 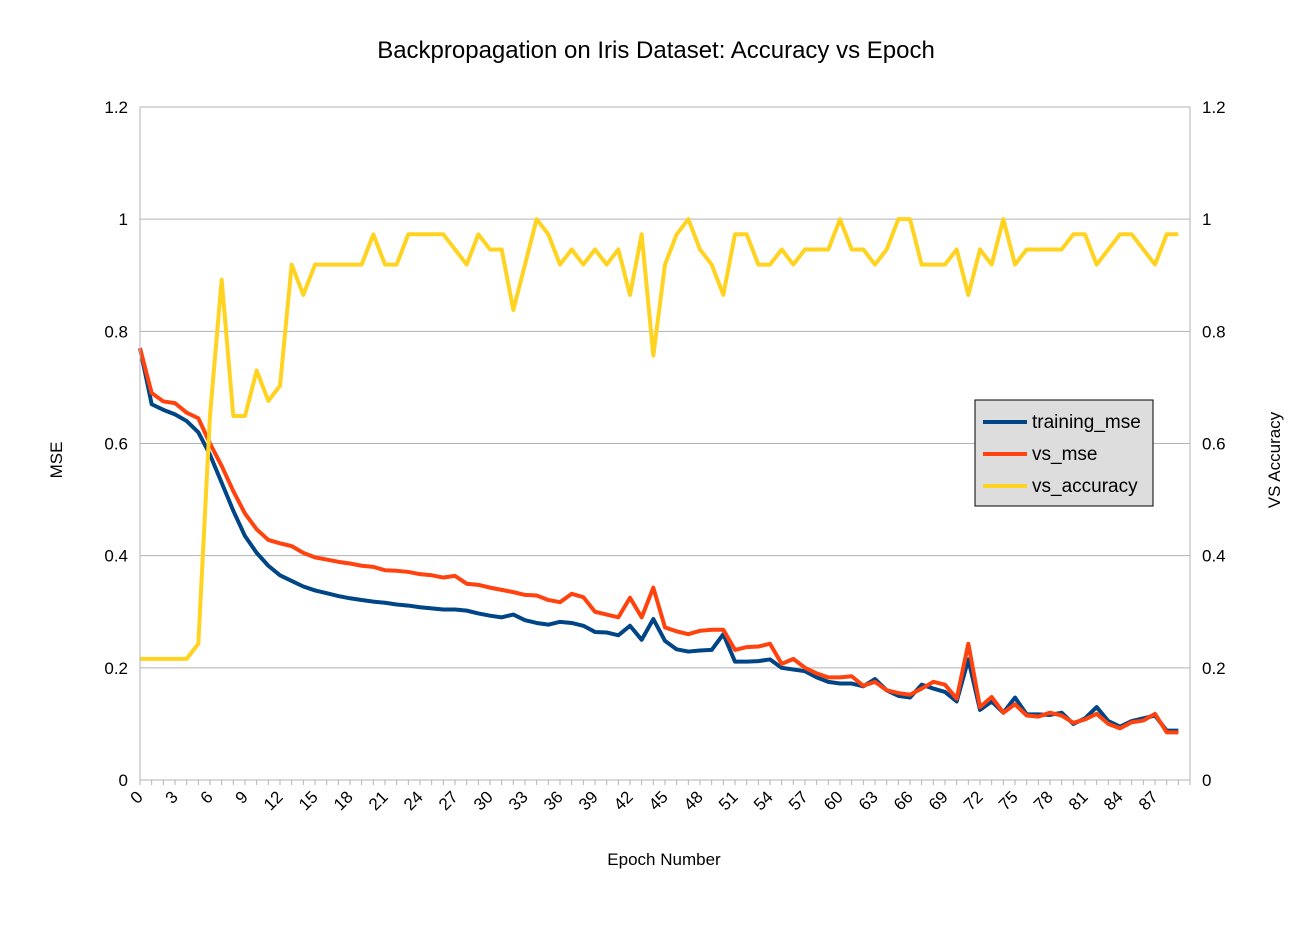 What do you see at coordinates (413, 800) in the screenshot?
I see `x-tick-label: 24` at bounding box center [413, 800].